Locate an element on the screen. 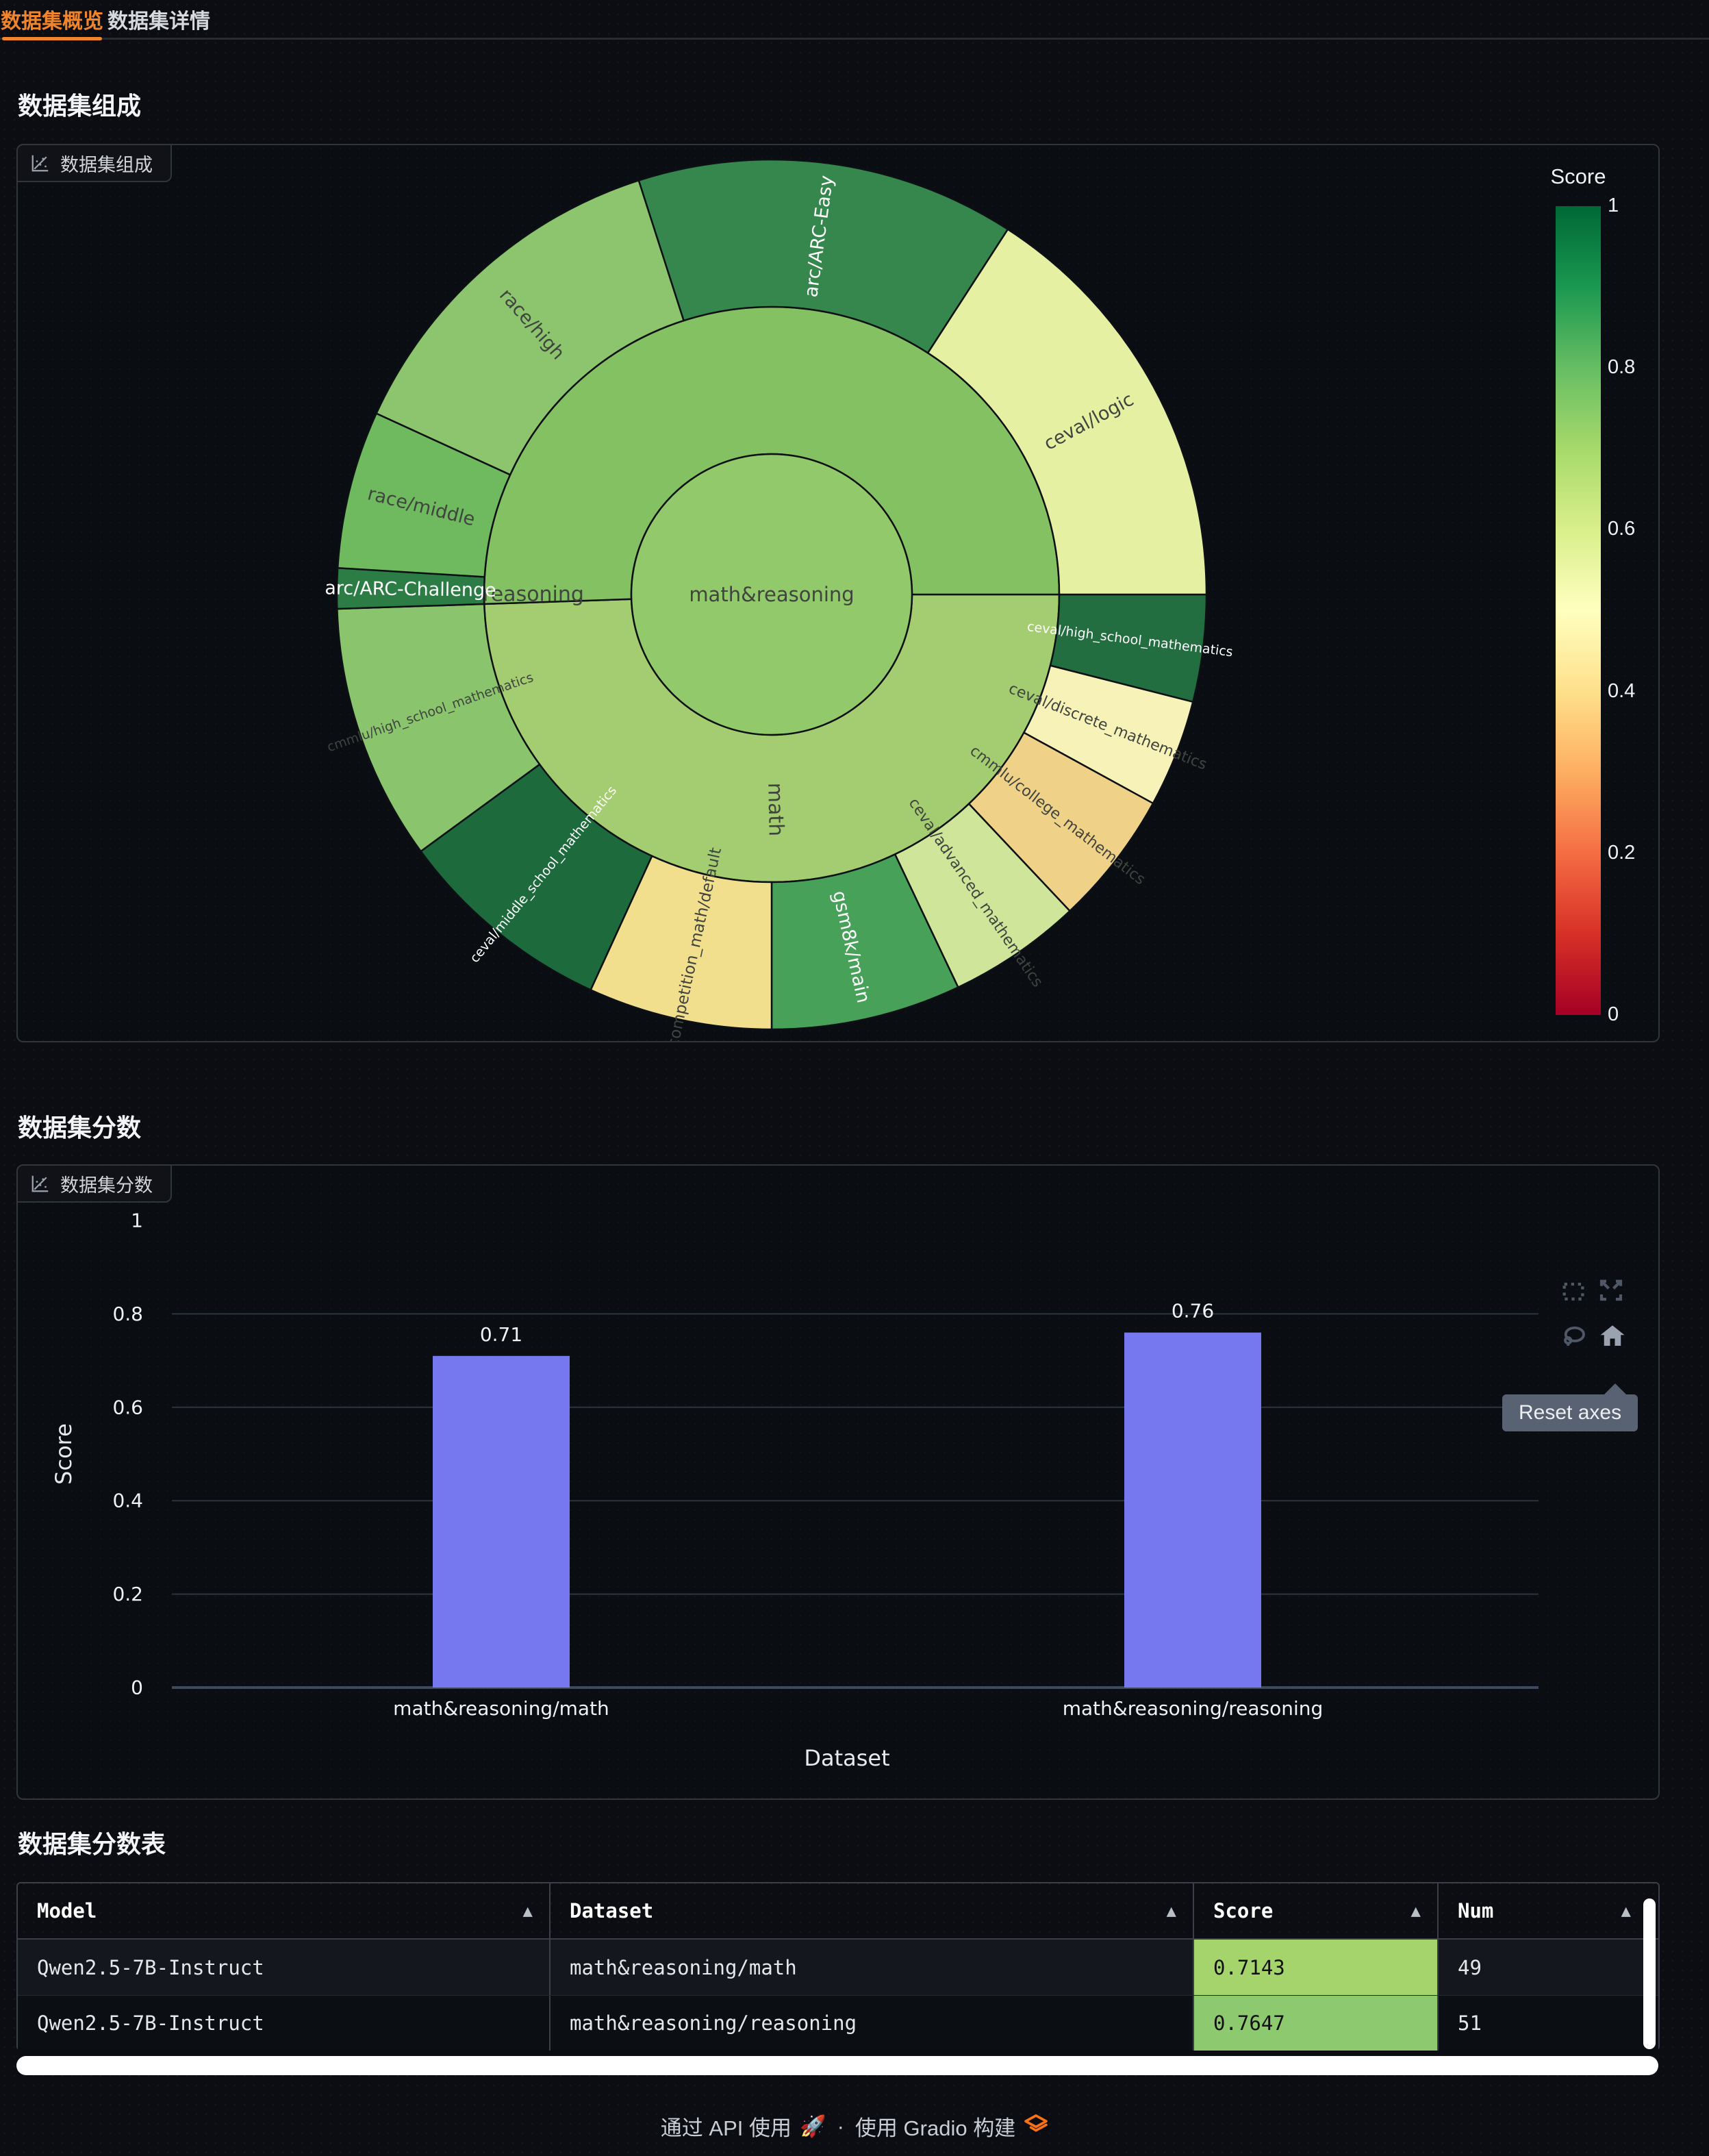 This screenshot has width=1709, height=2156. tab-dataset-overview: 数据集概览 is located at coordinates (52, 19).